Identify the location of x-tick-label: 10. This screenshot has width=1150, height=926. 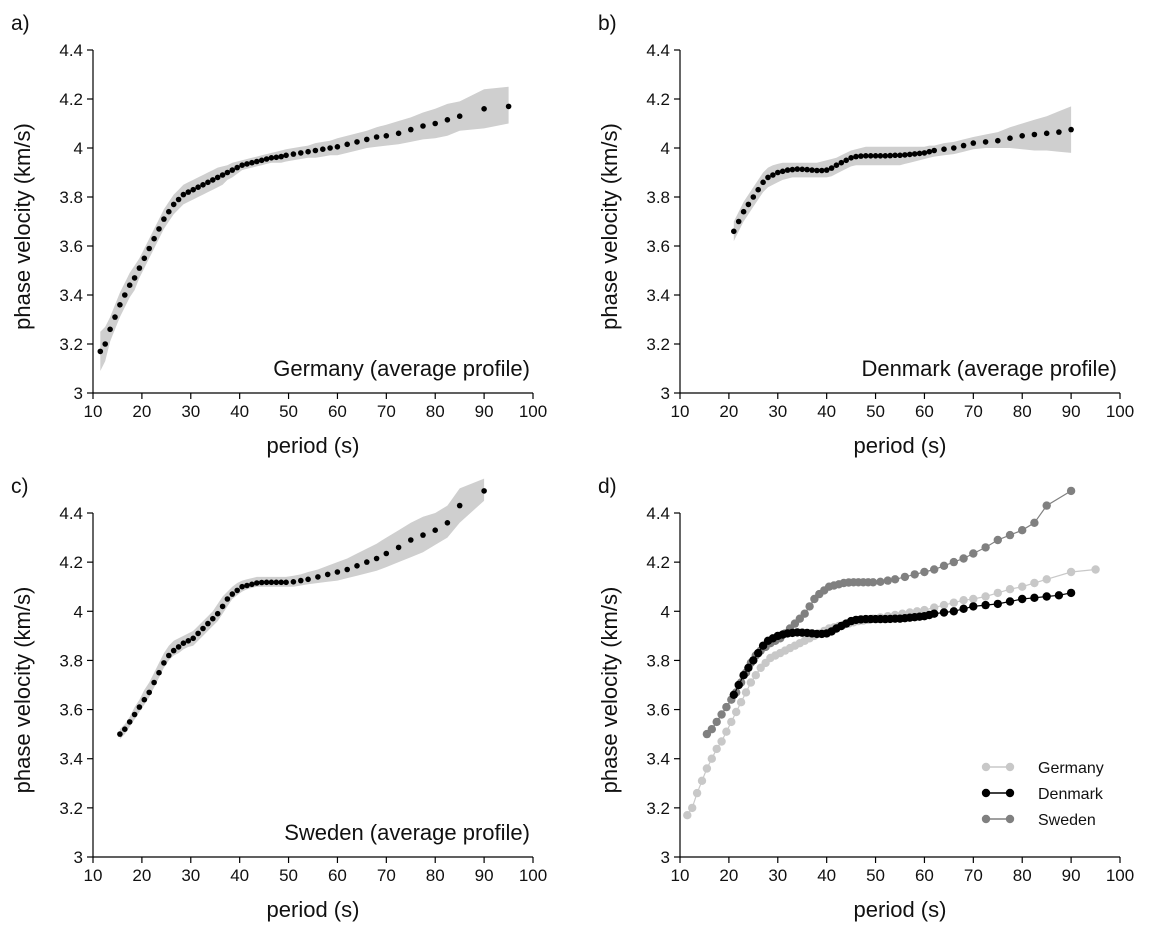
(93, 875).